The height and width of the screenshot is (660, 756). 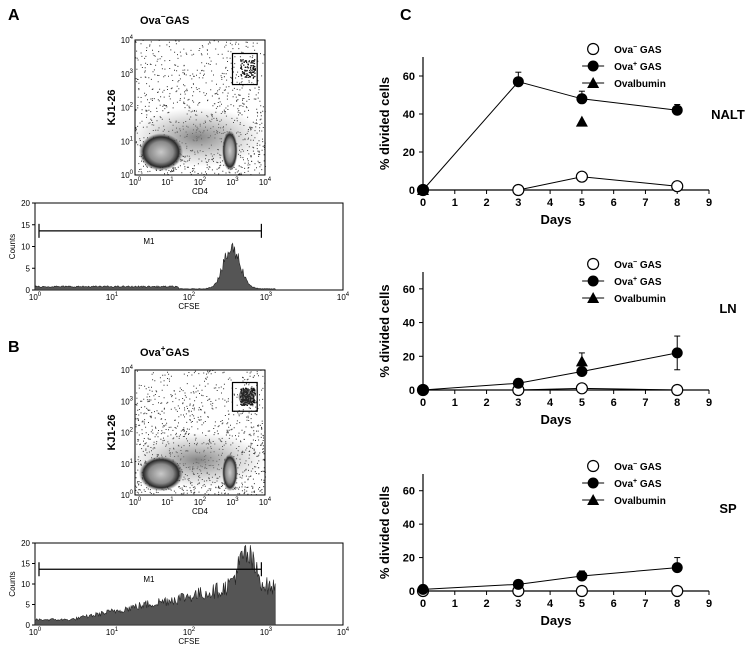 What do you see at coordinates (486, 203) in the screenshot?
I see `x-tick-label: 2` at bounding box center [486, 203].